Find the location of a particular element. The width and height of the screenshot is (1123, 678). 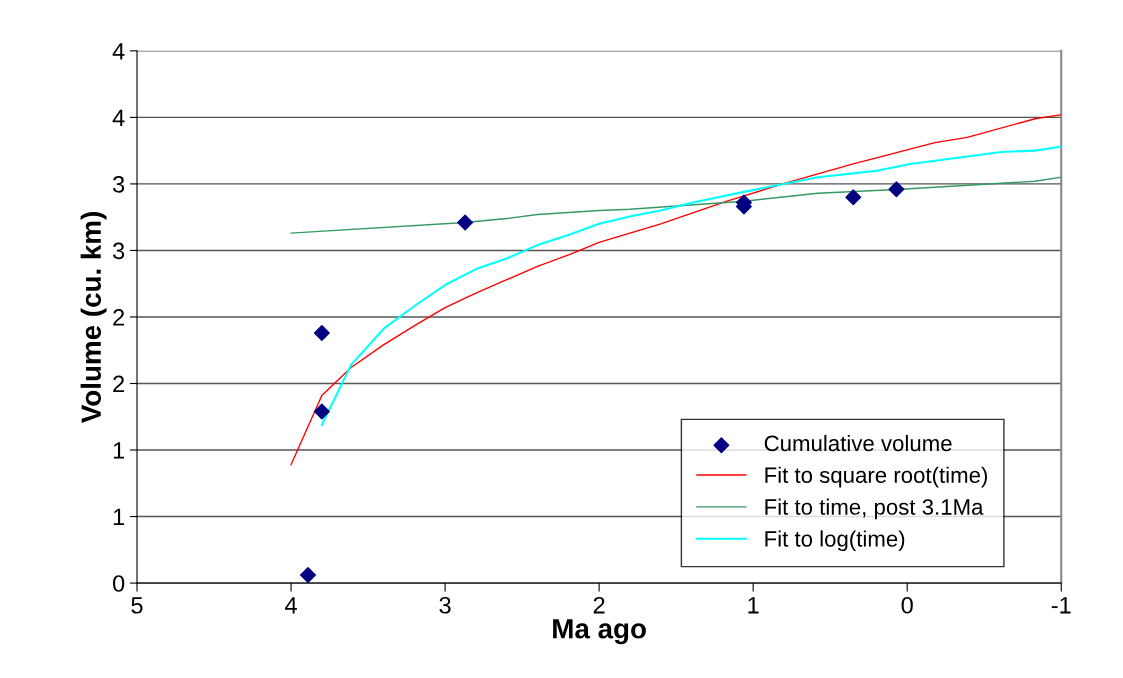

x-tick-label: 1 is located at coordinates (753, 605).